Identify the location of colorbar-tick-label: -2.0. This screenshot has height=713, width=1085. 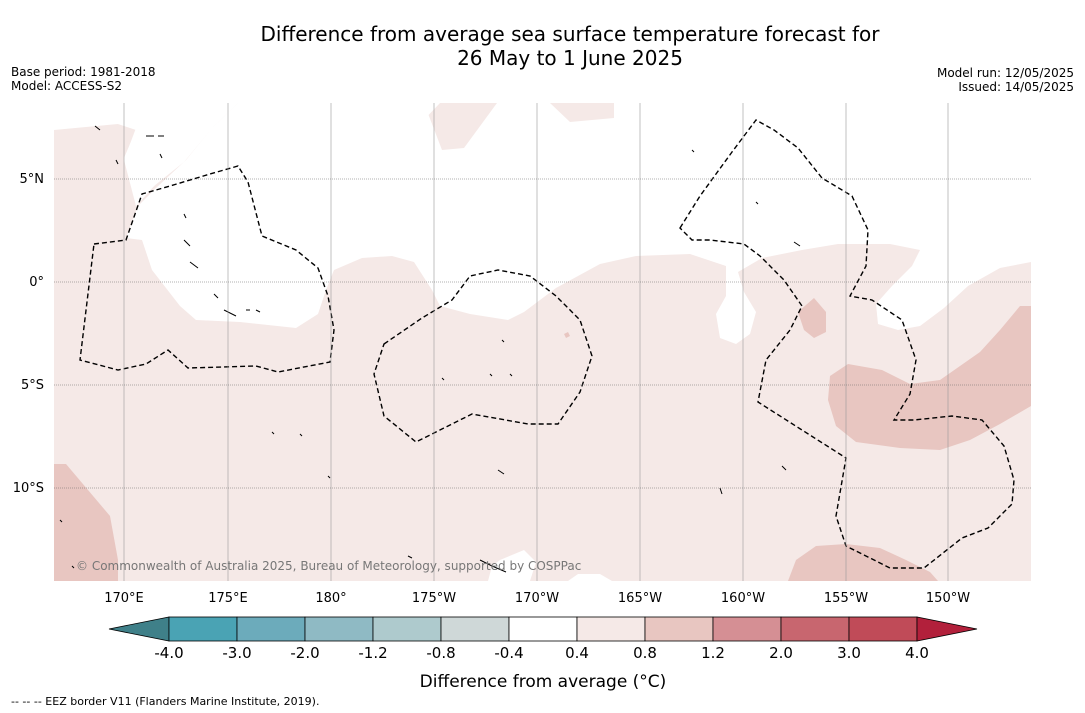
(304, 653).